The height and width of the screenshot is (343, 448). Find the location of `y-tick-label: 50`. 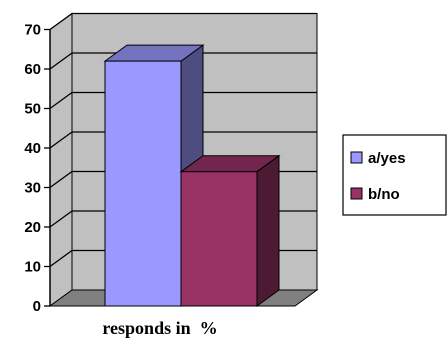

y-tick-label: 50 is located at coordinates (32, 109).